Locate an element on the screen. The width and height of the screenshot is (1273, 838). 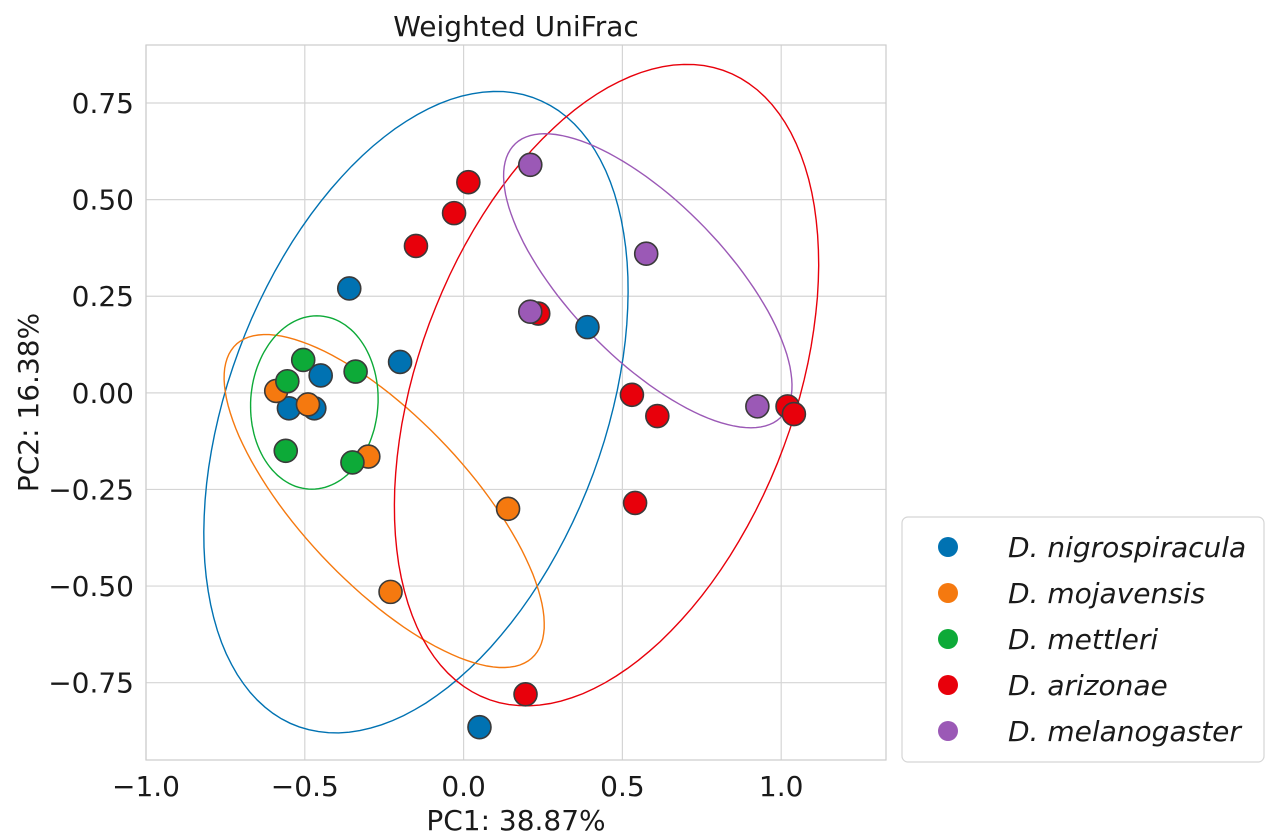
y-tick-label: 0.25 is located at coordinates (103, 296).